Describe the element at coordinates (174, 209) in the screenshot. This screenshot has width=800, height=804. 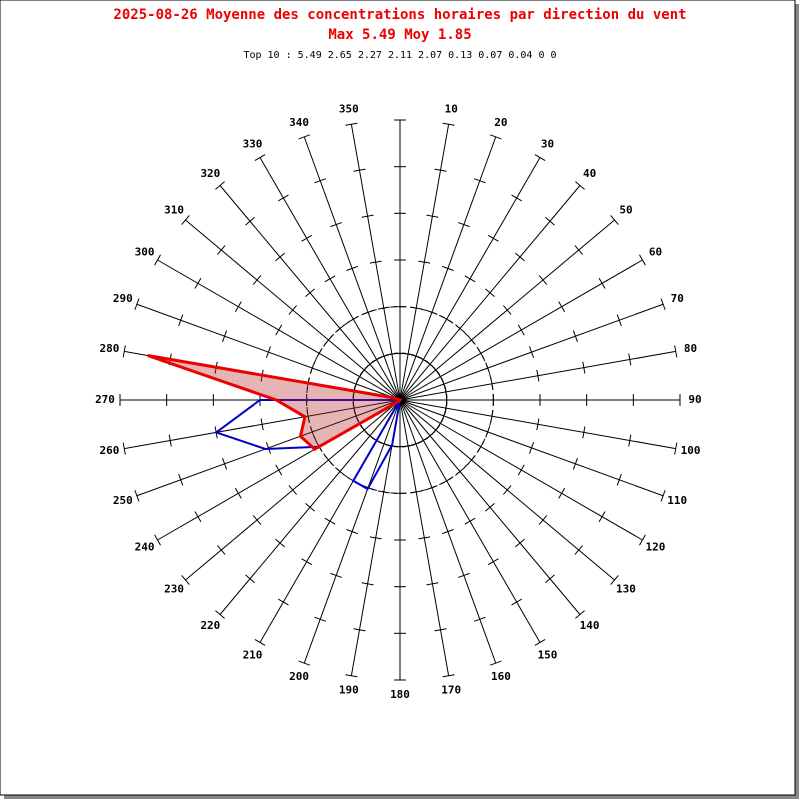
I see `angle-label: 310` at that location.